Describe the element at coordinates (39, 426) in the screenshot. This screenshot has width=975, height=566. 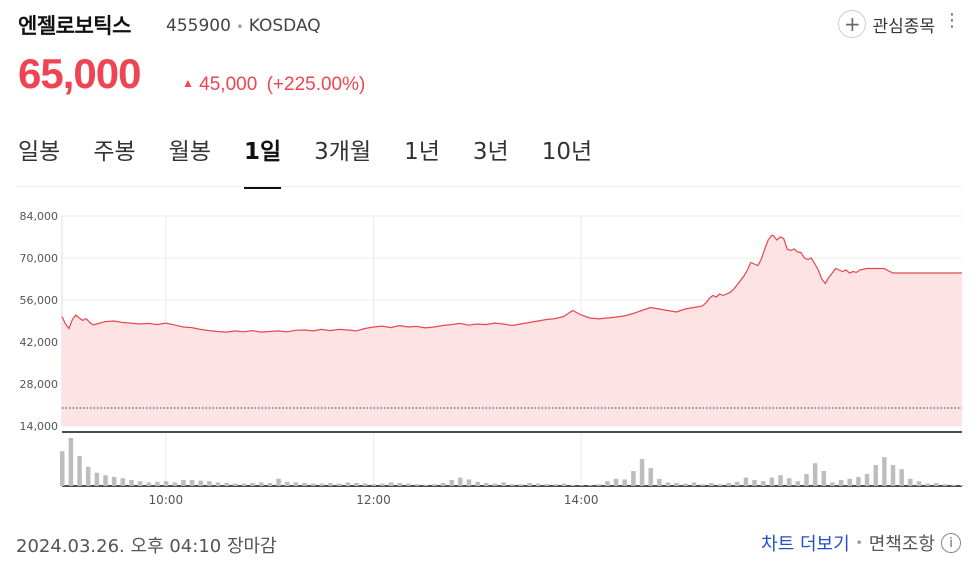
I see `y-tick-label: 14,000` at that location.